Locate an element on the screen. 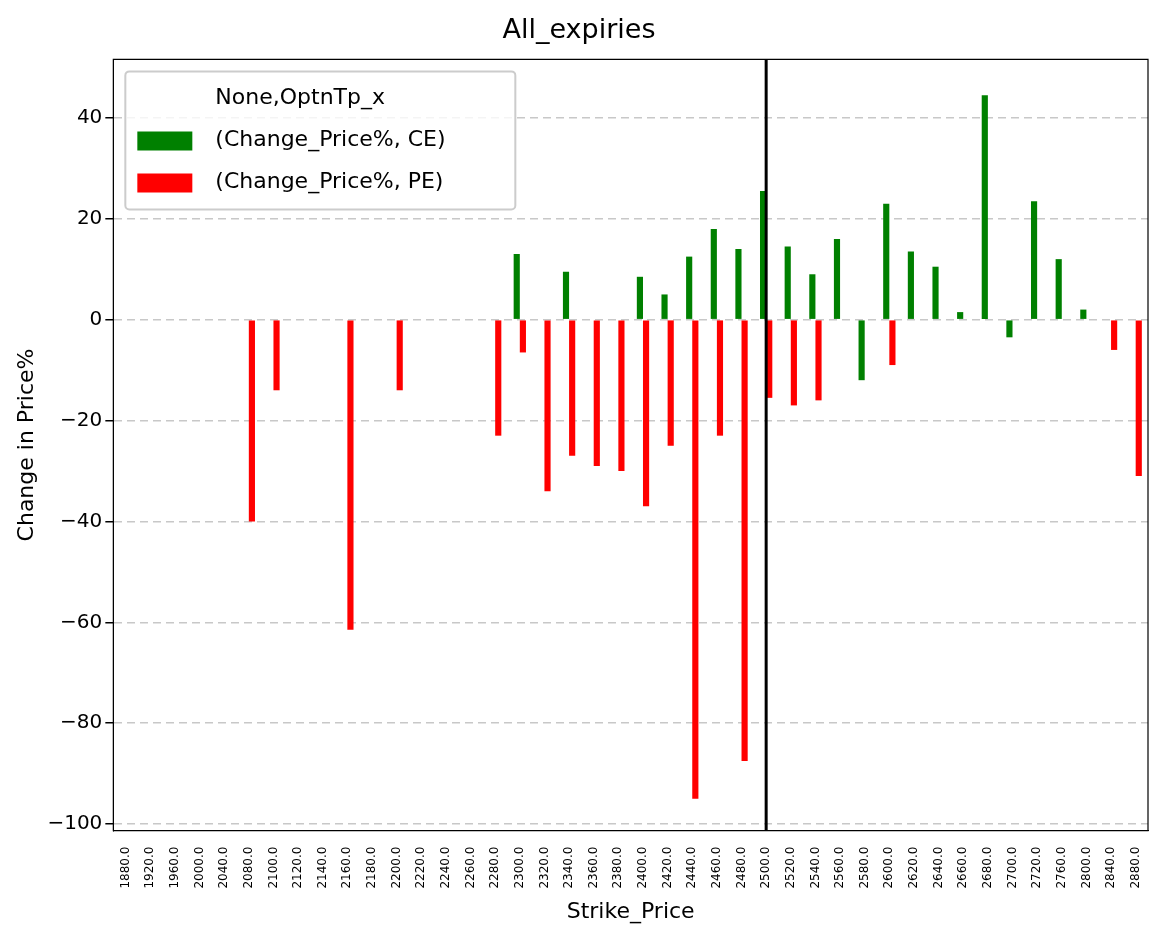 The width and height of the screenshot is (1166, 939). x-tick-label: 2640.0 is located at coordinates (937, 867).